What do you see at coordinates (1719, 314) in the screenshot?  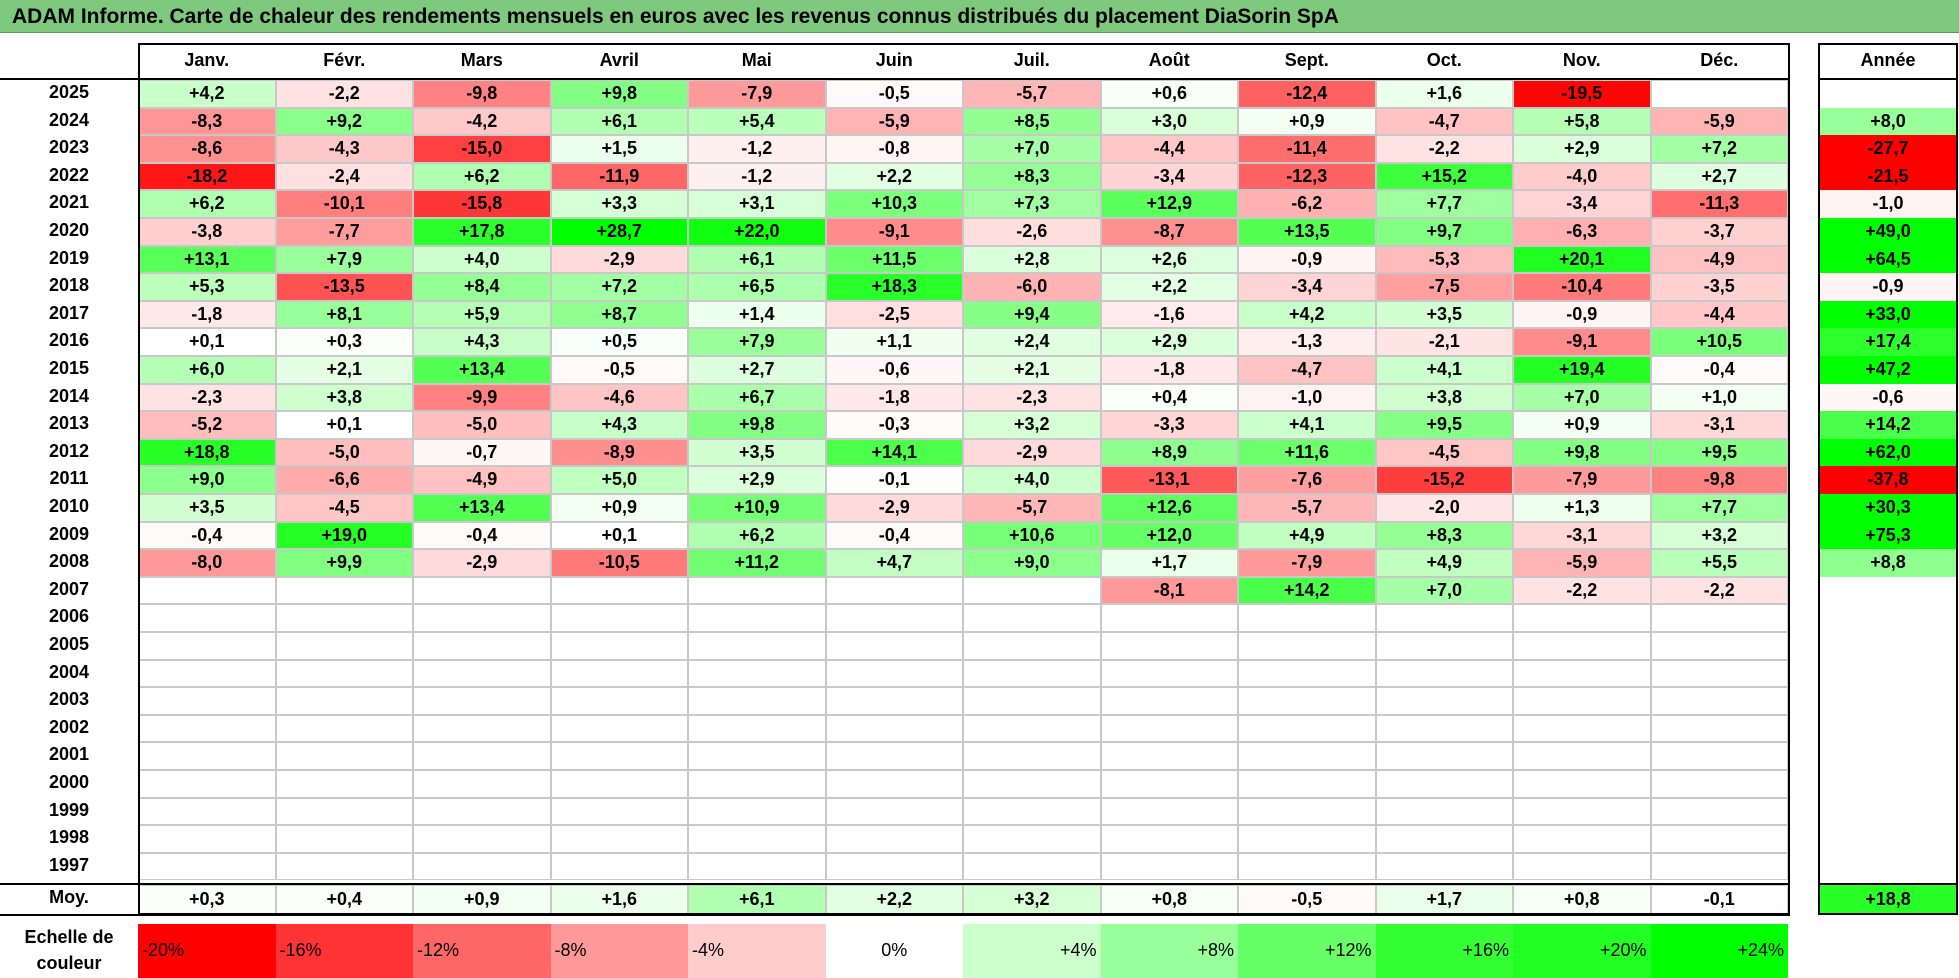 I see `heatmap-cell: -4,4` at bounding box center [1719, 314].